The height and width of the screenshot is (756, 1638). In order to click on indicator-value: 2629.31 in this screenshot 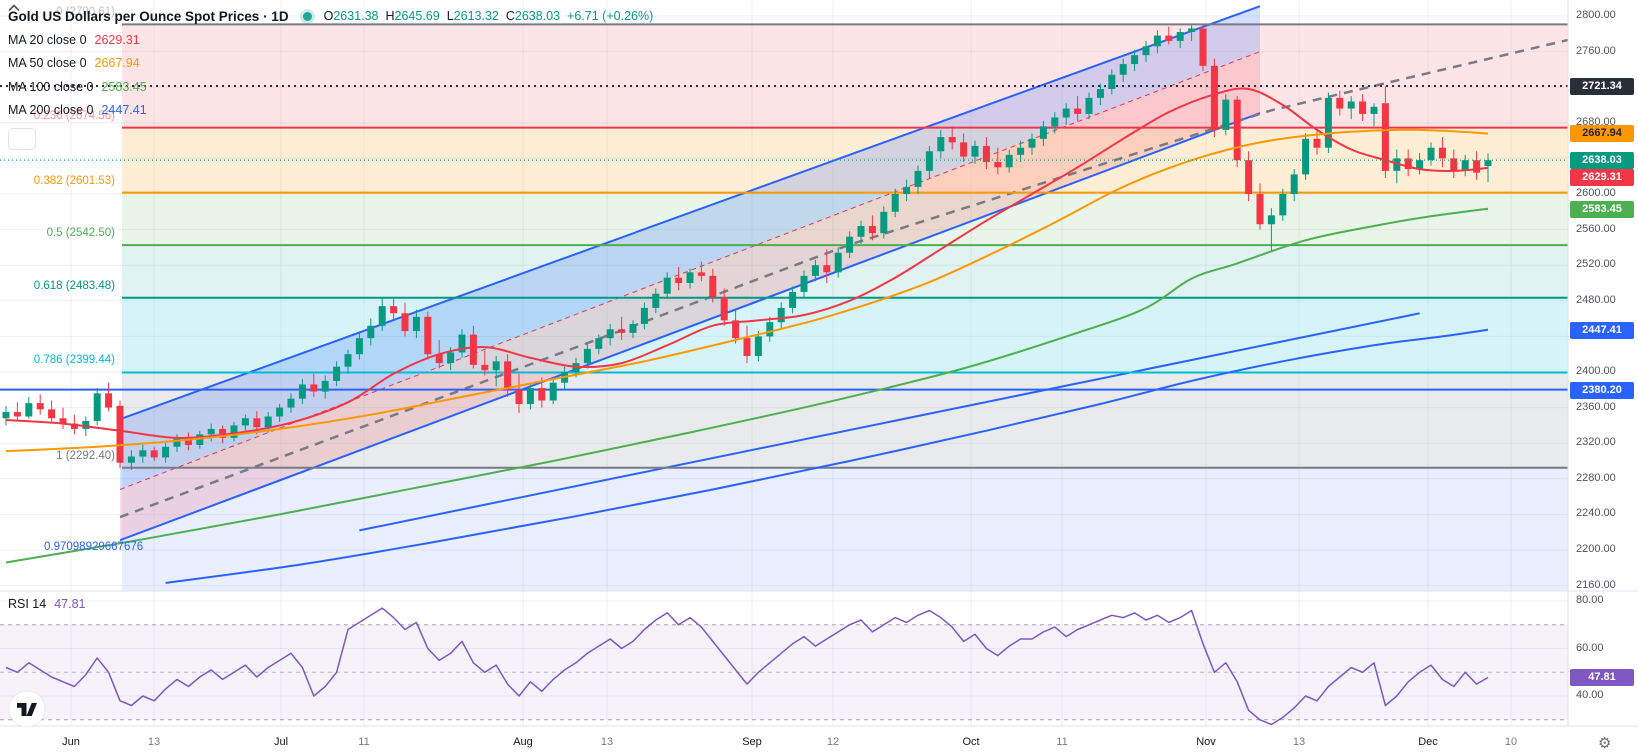, I will do `click(117, 39)`.